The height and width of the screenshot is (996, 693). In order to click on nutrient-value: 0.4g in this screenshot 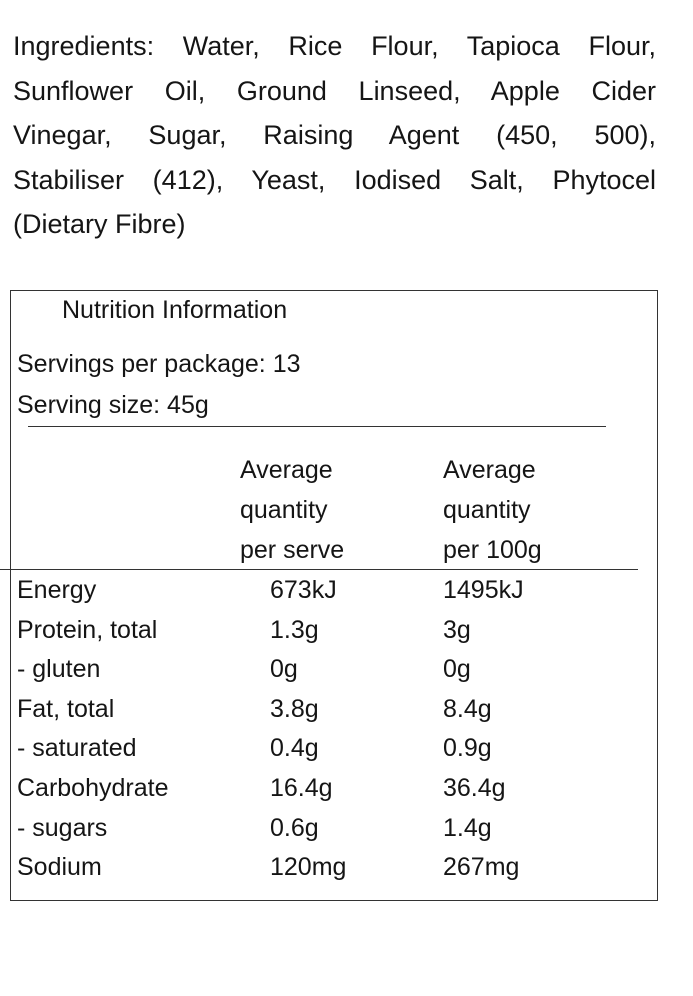, I will do `click(294, 748)`.